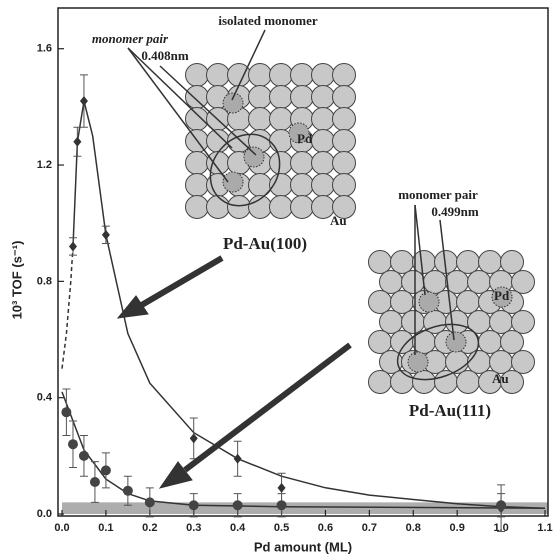 The image size is (554, 559). I want to click on annotation: Pd, so click(305, 138).